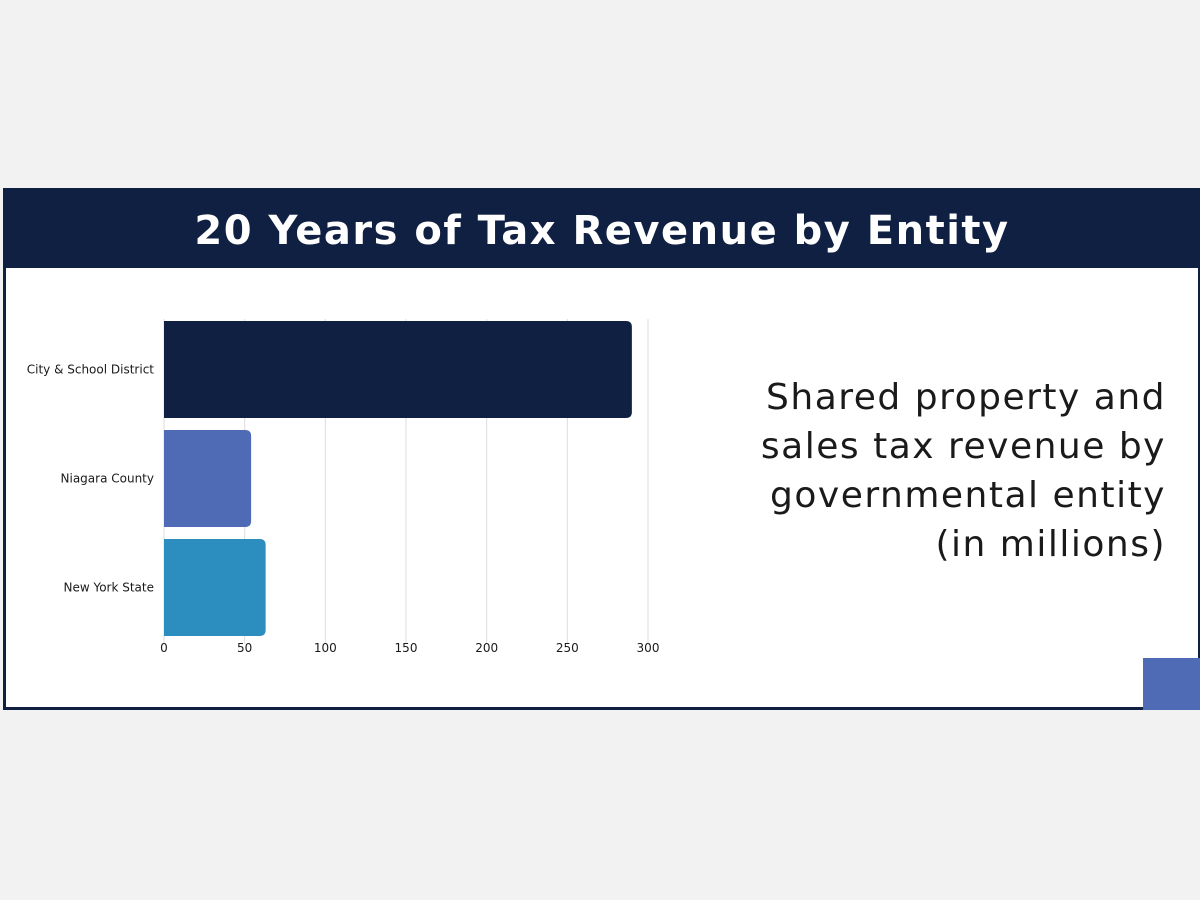 This screenshot has width=1200, height=900. Describe the element at coordinates (244, 648) in the screenshot. I see `x-tick-label: 50` at that location.